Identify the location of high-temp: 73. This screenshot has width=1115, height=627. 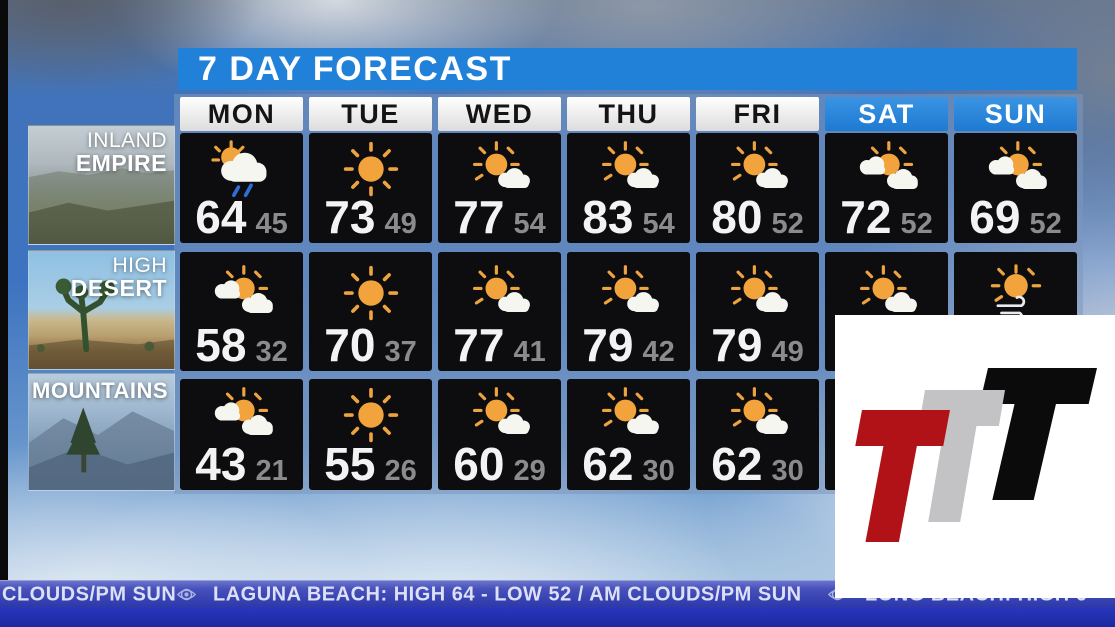
(350, 217).